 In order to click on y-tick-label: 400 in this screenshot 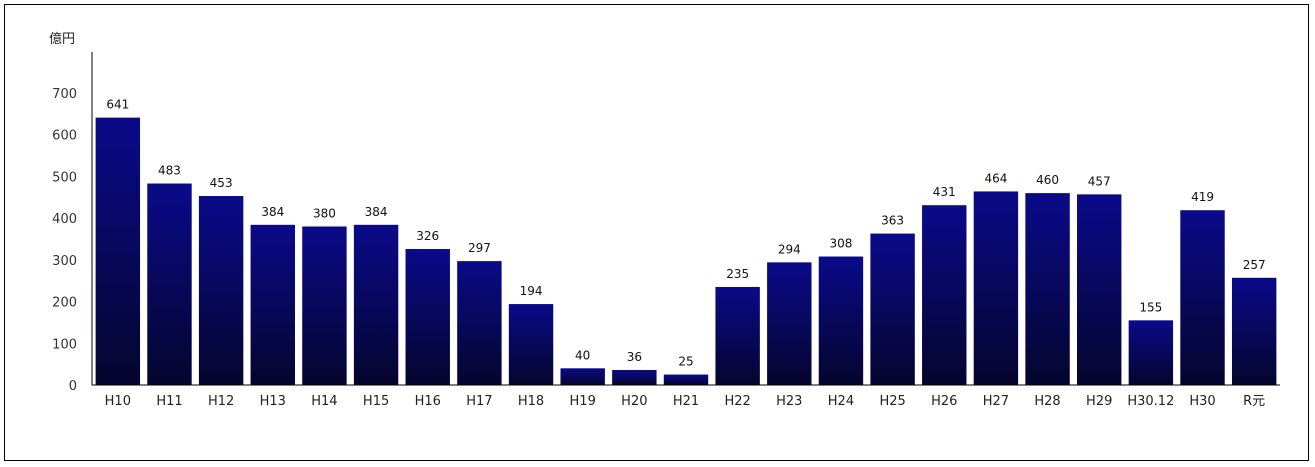, I will do `click(64, 219)`.